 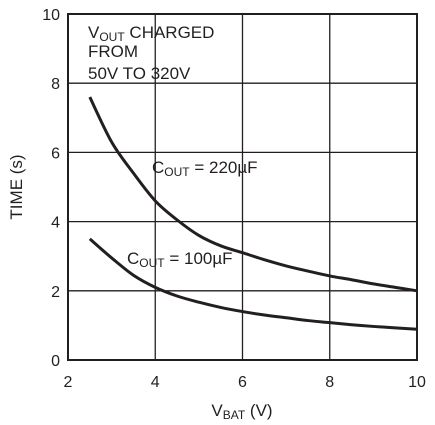 I want to click on series-label-100uf-main: C, so click(x=133, y=258).